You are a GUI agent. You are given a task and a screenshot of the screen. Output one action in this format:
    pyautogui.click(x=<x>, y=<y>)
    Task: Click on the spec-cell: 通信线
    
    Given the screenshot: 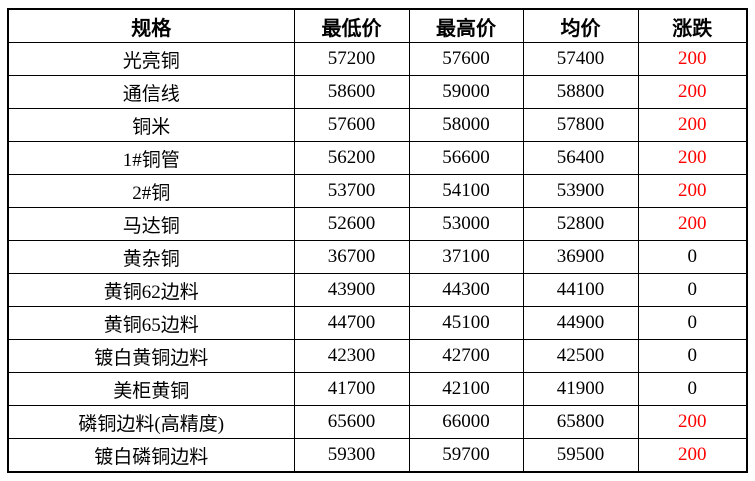 What is the action you would take?
    pyautogui.click(x=151, y=92)
    